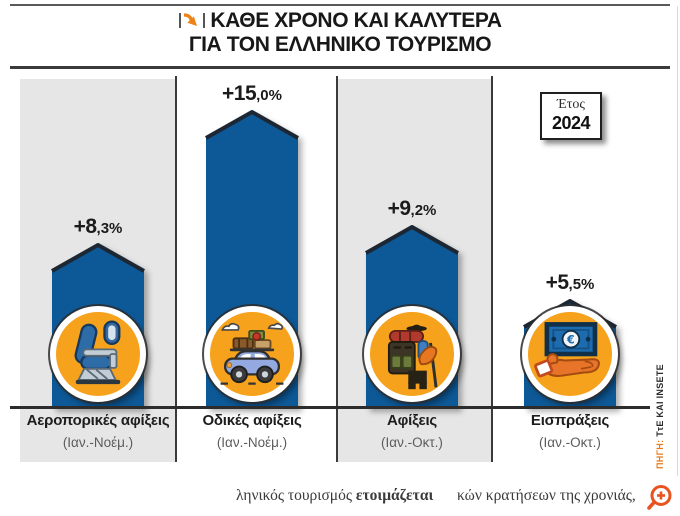  I want to click on article-text-normal: ληνικός τουρισμός, so click(296, 495).